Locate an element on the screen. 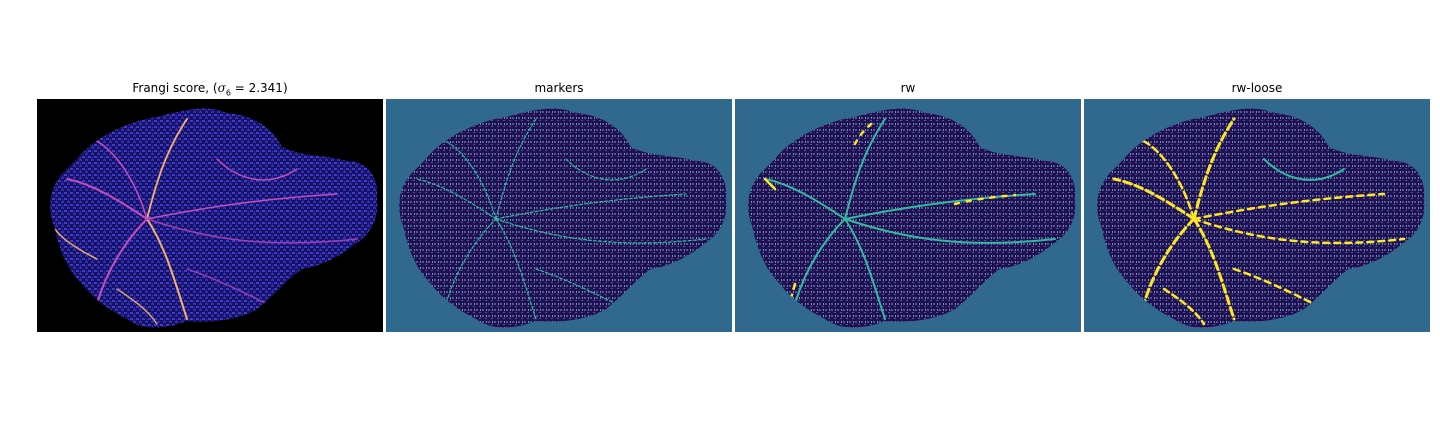 The height and width of the screenshot is (432, 1440). panel-title-markers: markers is located at coordinates (559, 88).